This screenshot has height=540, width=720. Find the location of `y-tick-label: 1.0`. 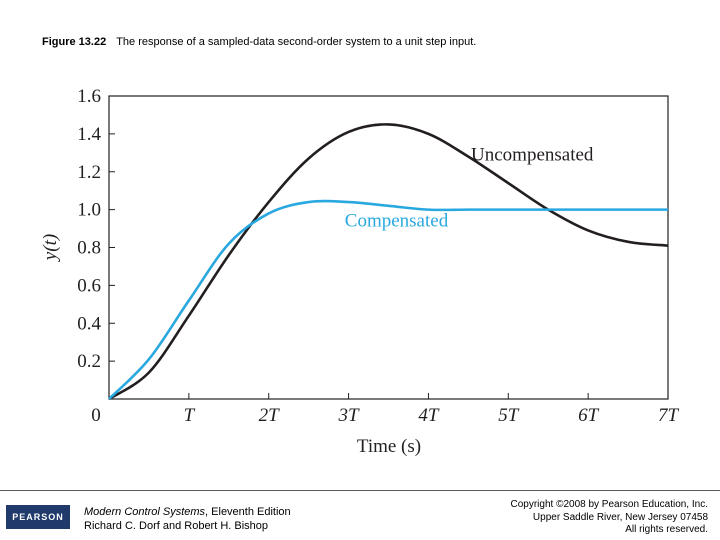

y-tick-label: 1.0 is located at coordinates (89, 210).